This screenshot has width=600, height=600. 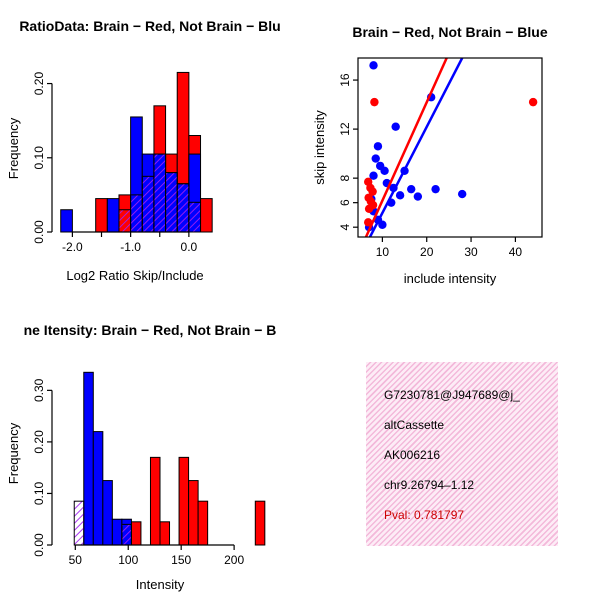 What do you see at coordinates (72, 247) in the screenshot?
I see `x-tick-label: -2.0` at bounding box center [72, 247].